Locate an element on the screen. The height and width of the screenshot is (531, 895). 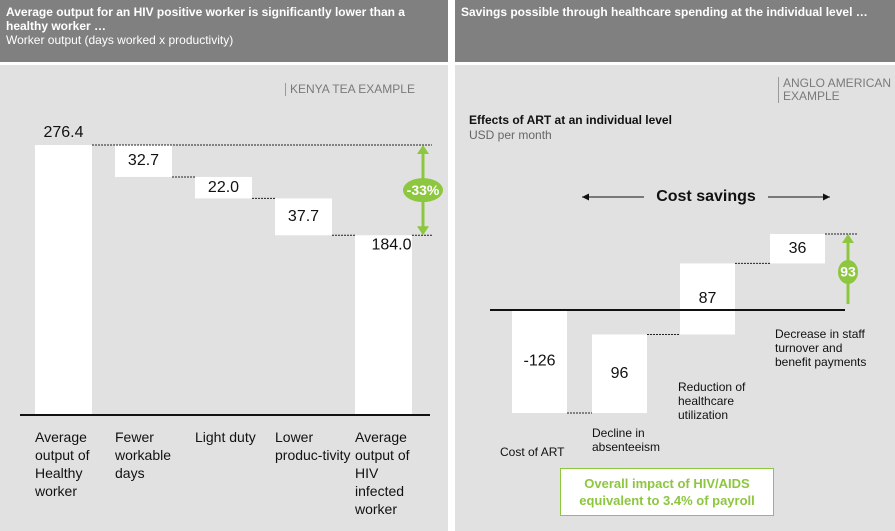
net-badge is located at coordinates (848, 271).